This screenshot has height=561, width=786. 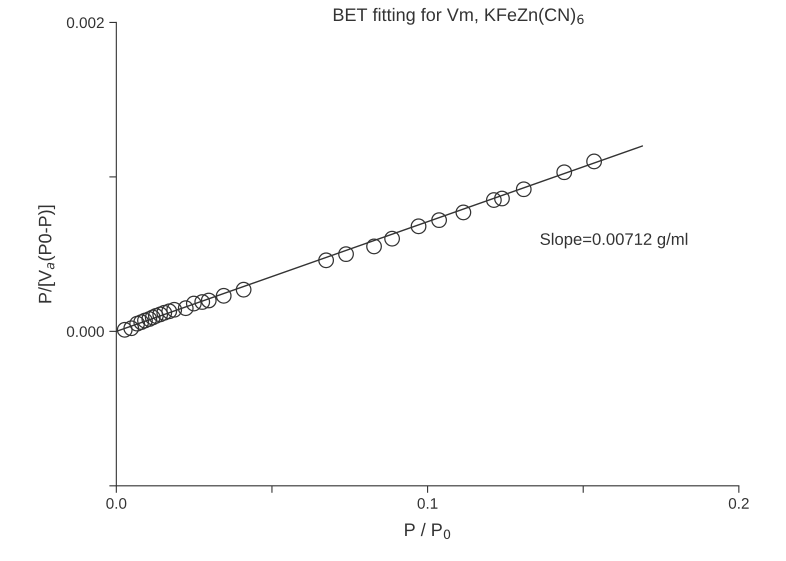 I want to click on y-tick-label: 0.000, so click(x=85, y=332).